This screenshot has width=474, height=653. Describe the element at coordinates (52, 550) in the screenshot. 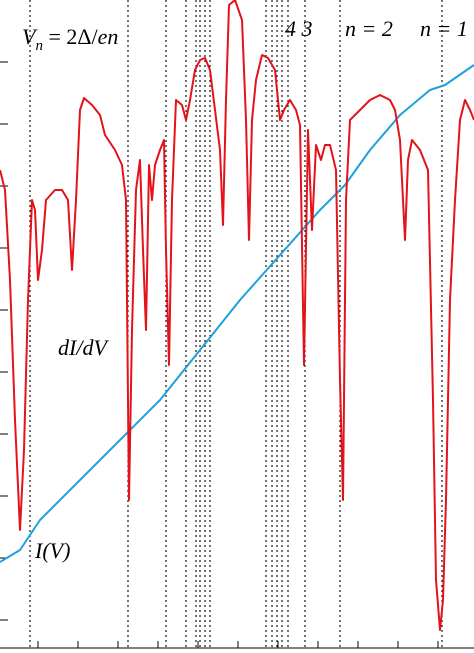

I see `annotation: I(V)` at that location.